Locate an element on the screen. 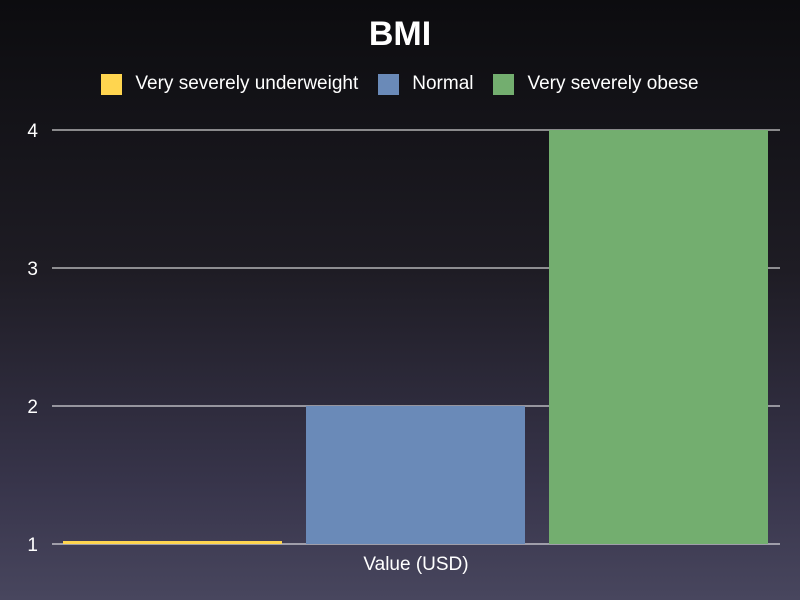 The image size is (800, 600). y-tick-label: 3 is located at coordinates (32, 269).